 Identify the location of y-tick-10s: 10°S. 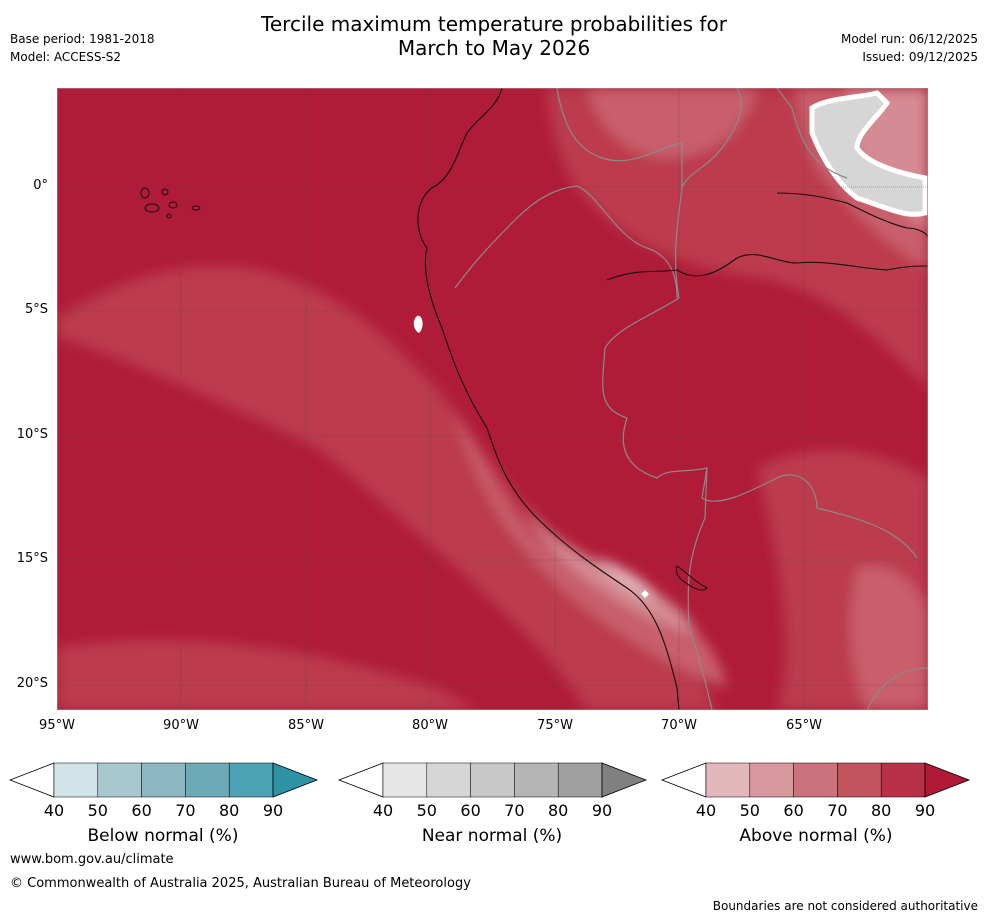
(32, 434).